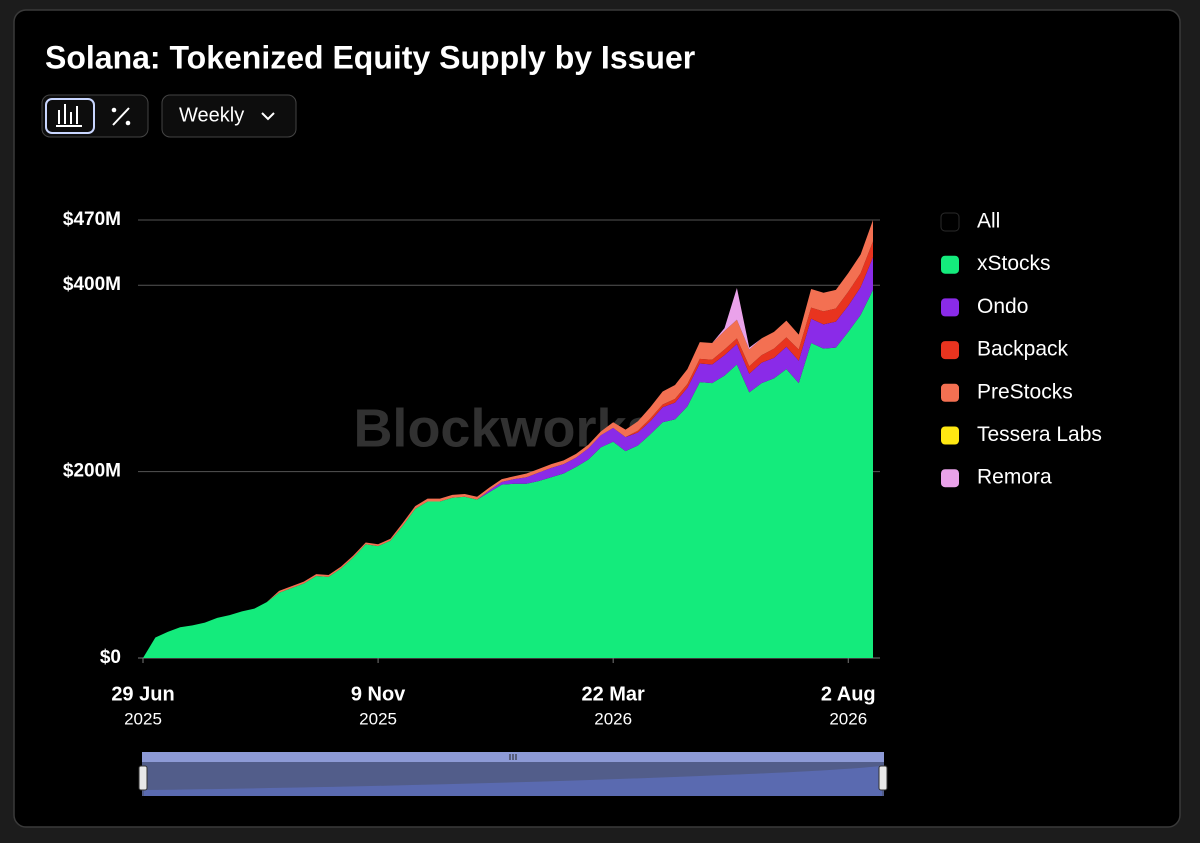 The image size is (1200, 843). What do you see at coordinates (1039, 434) in the screenshot?
I see `legend-label: Tessera Labs` at bounding box center [1039, 434].